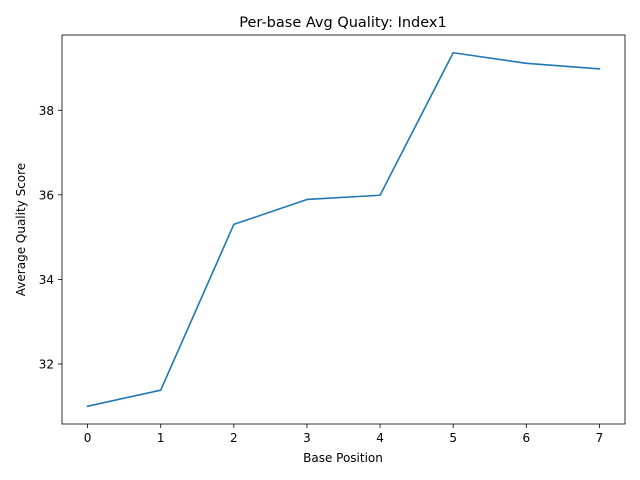 The height and width of the screenshot is (480, 640). What do you see at coordinates (307, 438) in the screenshot?
I see `x-tick-label: 3` at bounding box center [307, 438].